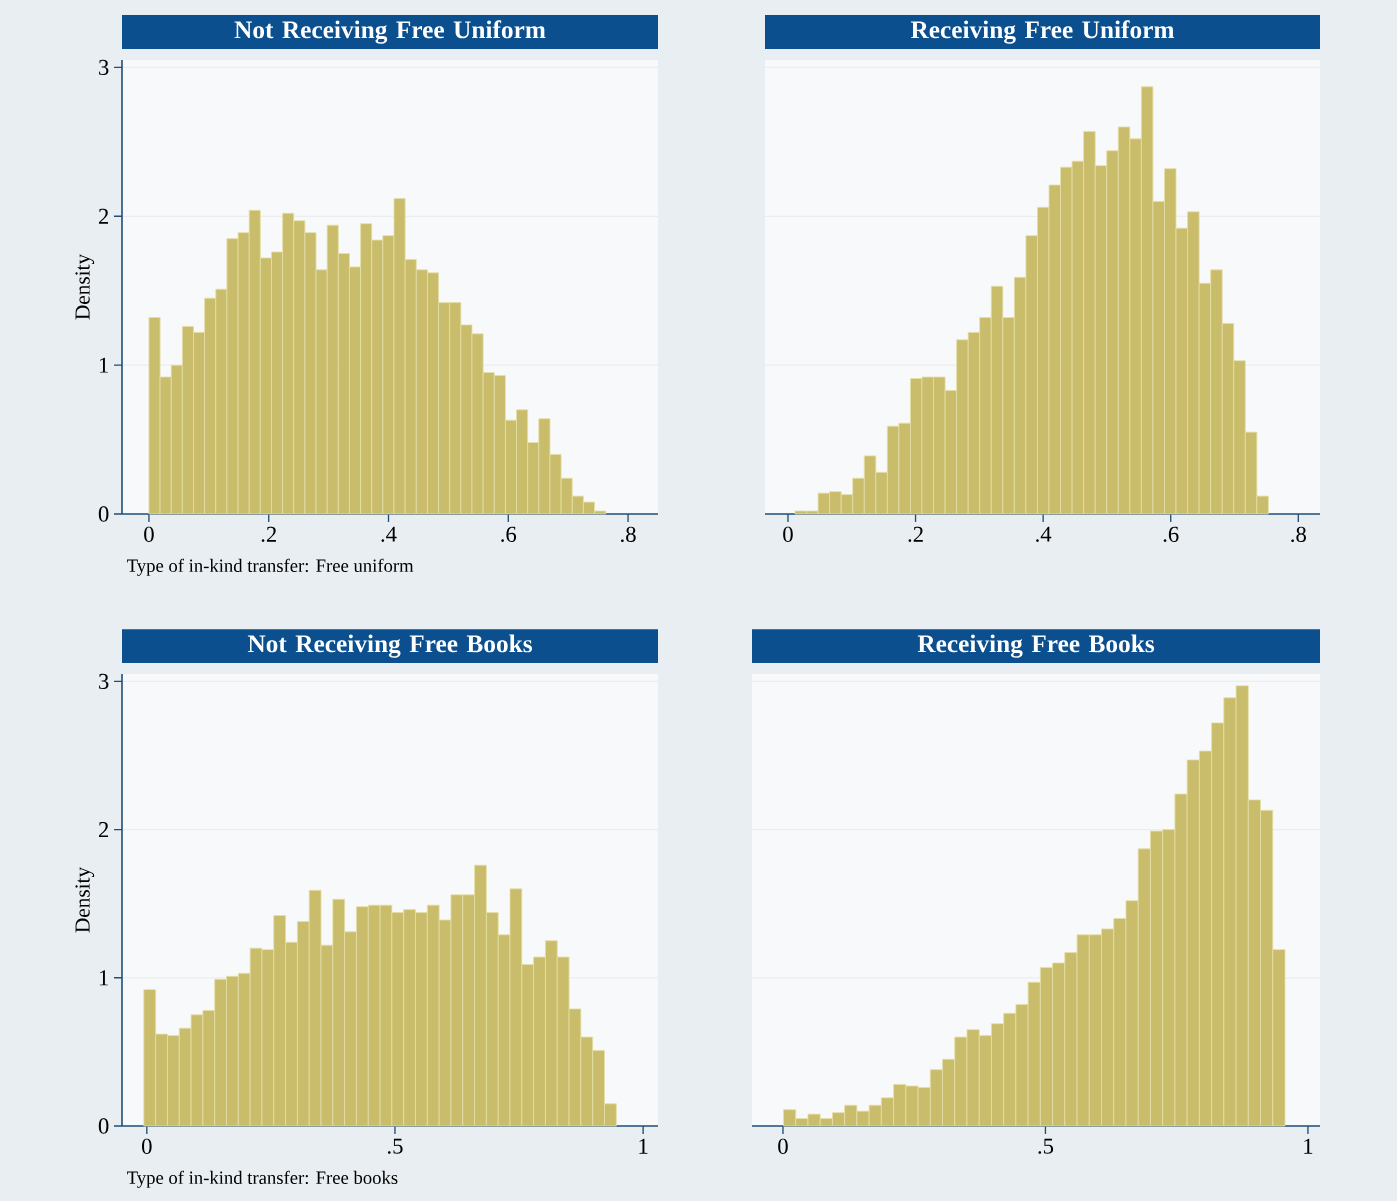 The width and height of the screenshot is (1397, 1201). What do you see at coordinates (262, 1179) in the screenshot?
I see `x-axis-title: Type of in-kind transfer: Free books` at bounding box center [262, 1179].